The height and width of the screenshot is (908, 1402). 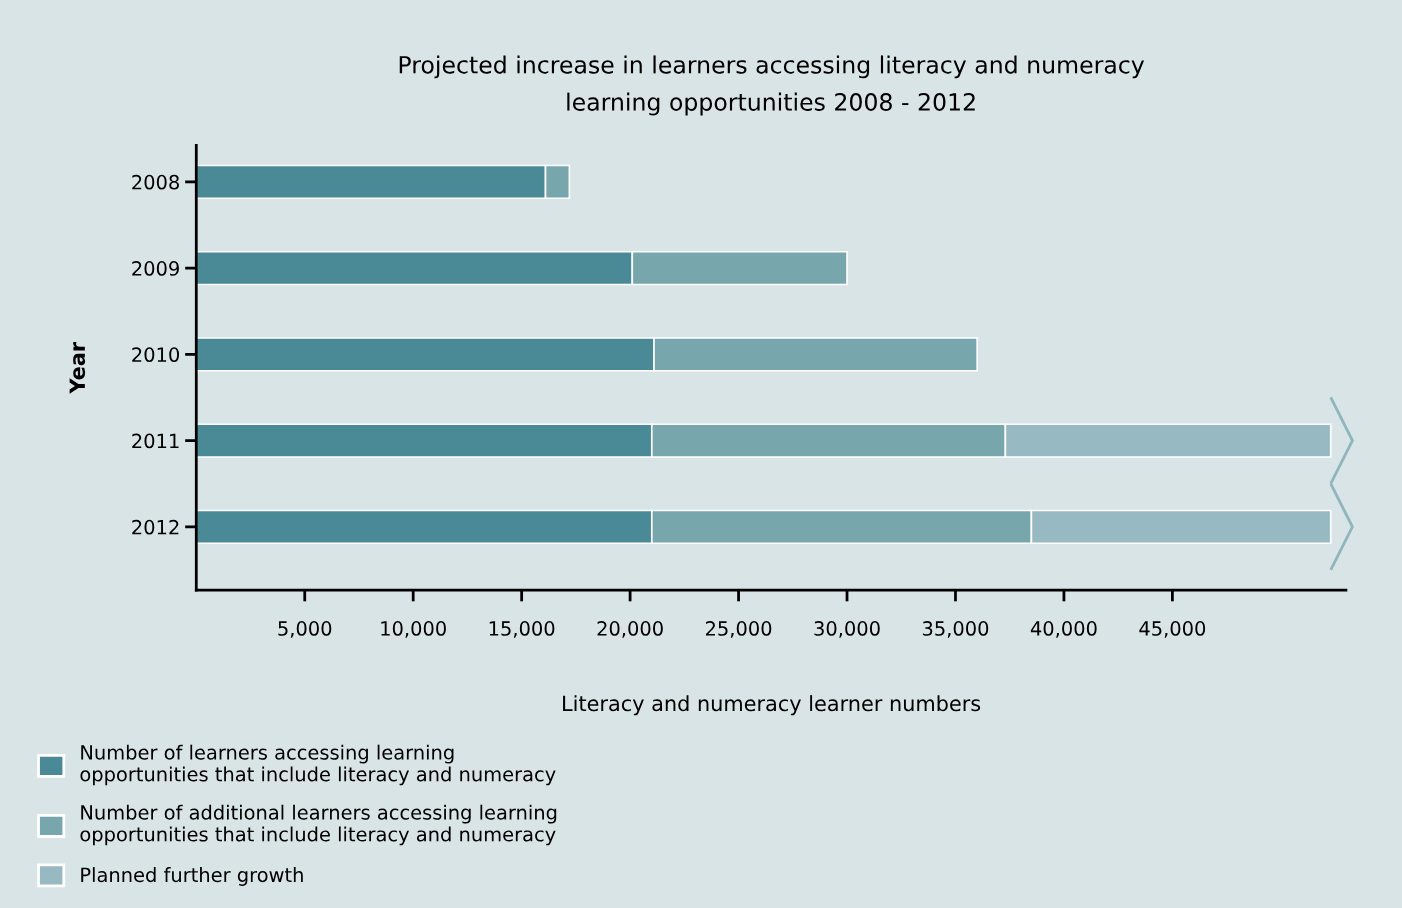 What do you see at coordinates (738, 629) in the screenshot?
I see `x-tick-label: 25,000` at bounding box center [738, 629].